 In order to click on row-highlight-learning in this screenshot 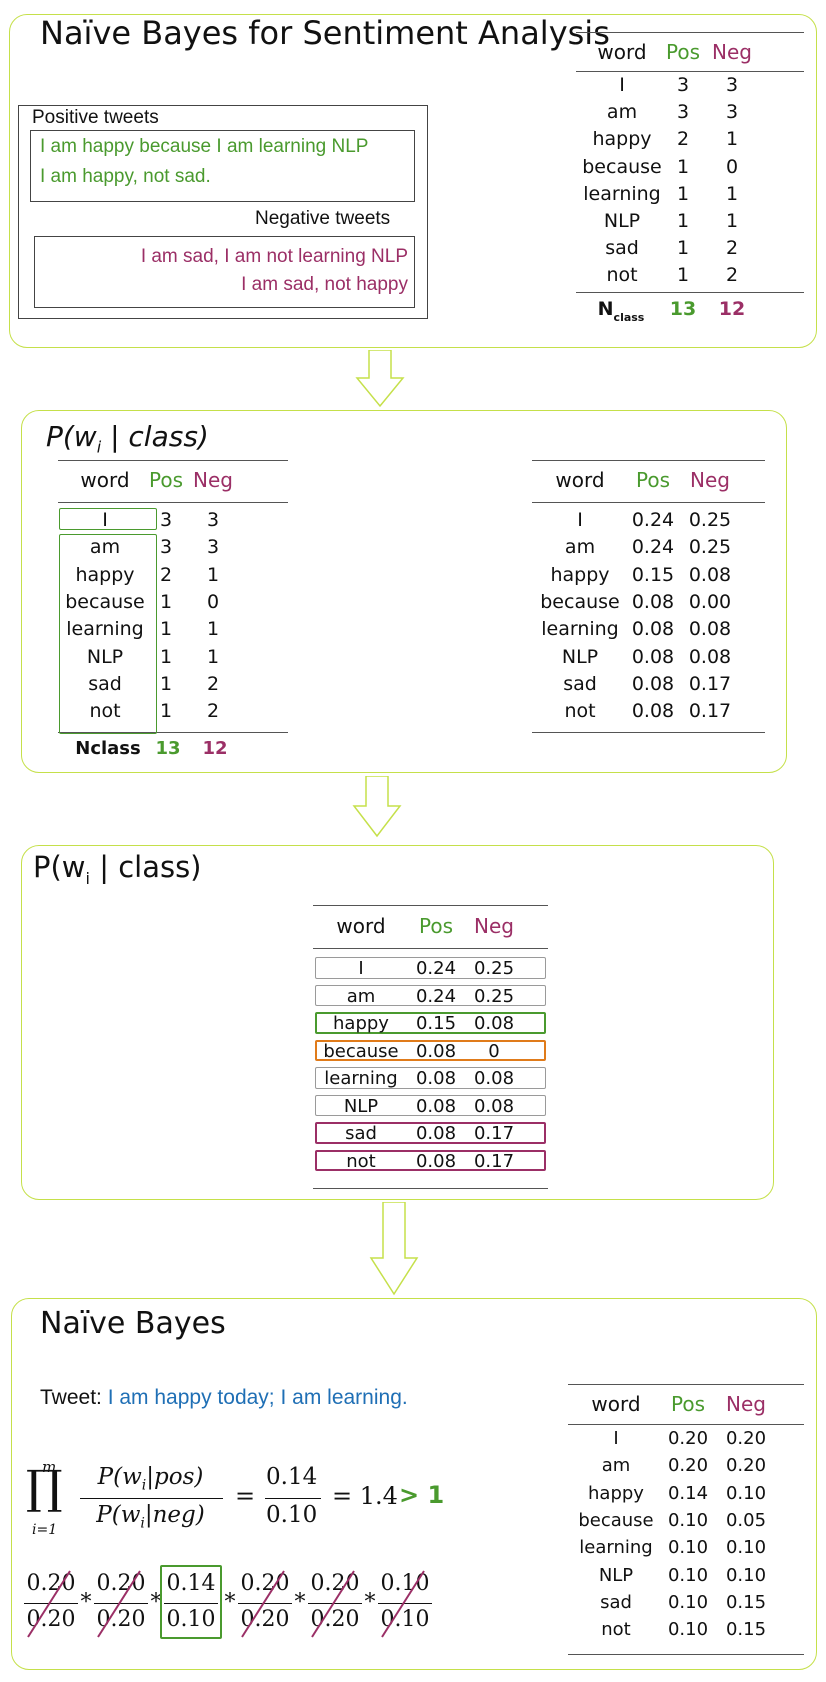, I will do `click(430, 1078)`.